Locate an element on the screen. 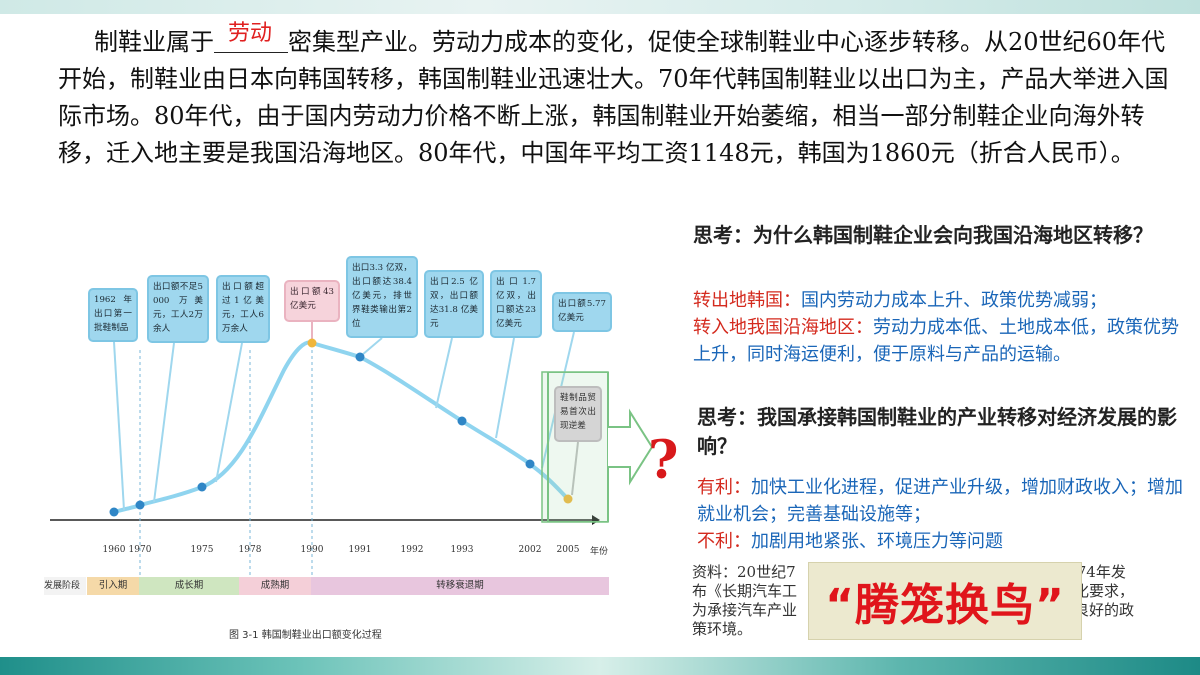 This screenshot has height=675, width=1200. export-curve is located at coordinates (341, 427).